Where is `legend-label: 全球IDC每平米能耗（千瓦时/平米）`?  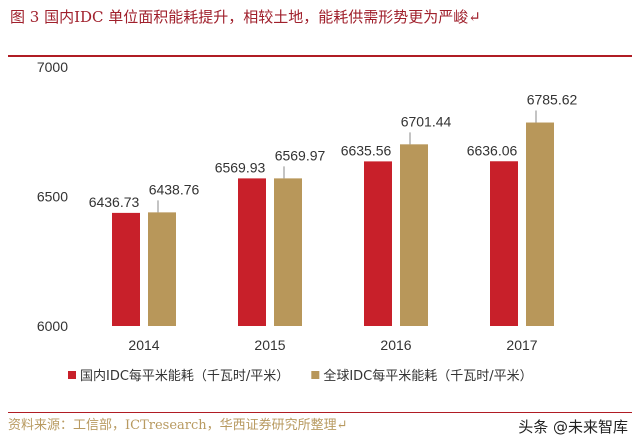 legend-label: 全球IDC每平米能耗（千瓦时/平米） is located at coordinates (427, 376).